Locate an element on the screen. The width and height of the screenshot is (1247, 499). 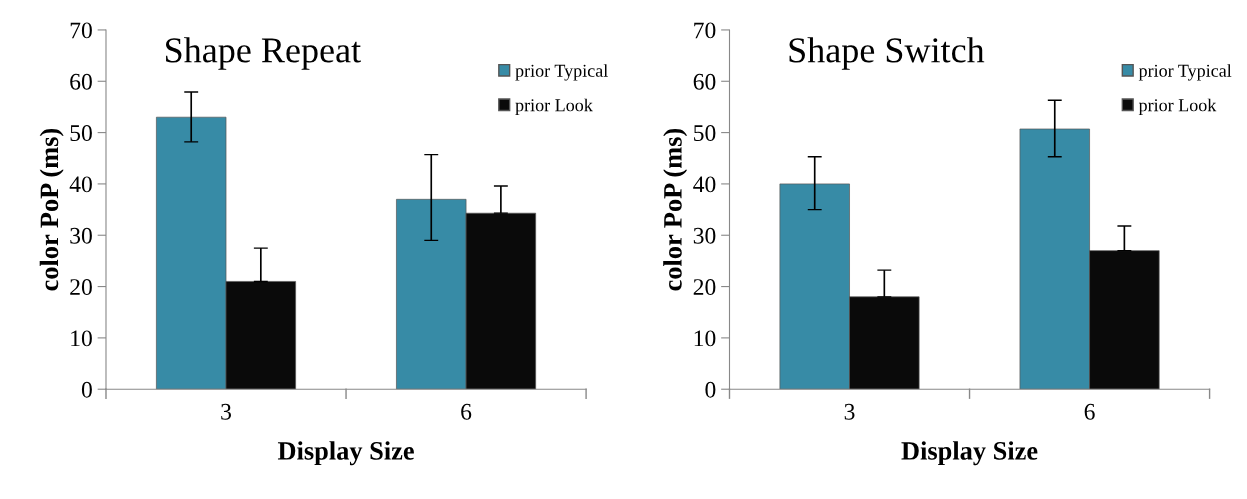
chart-title: Shape Switch is located at coordinates (887, 53).